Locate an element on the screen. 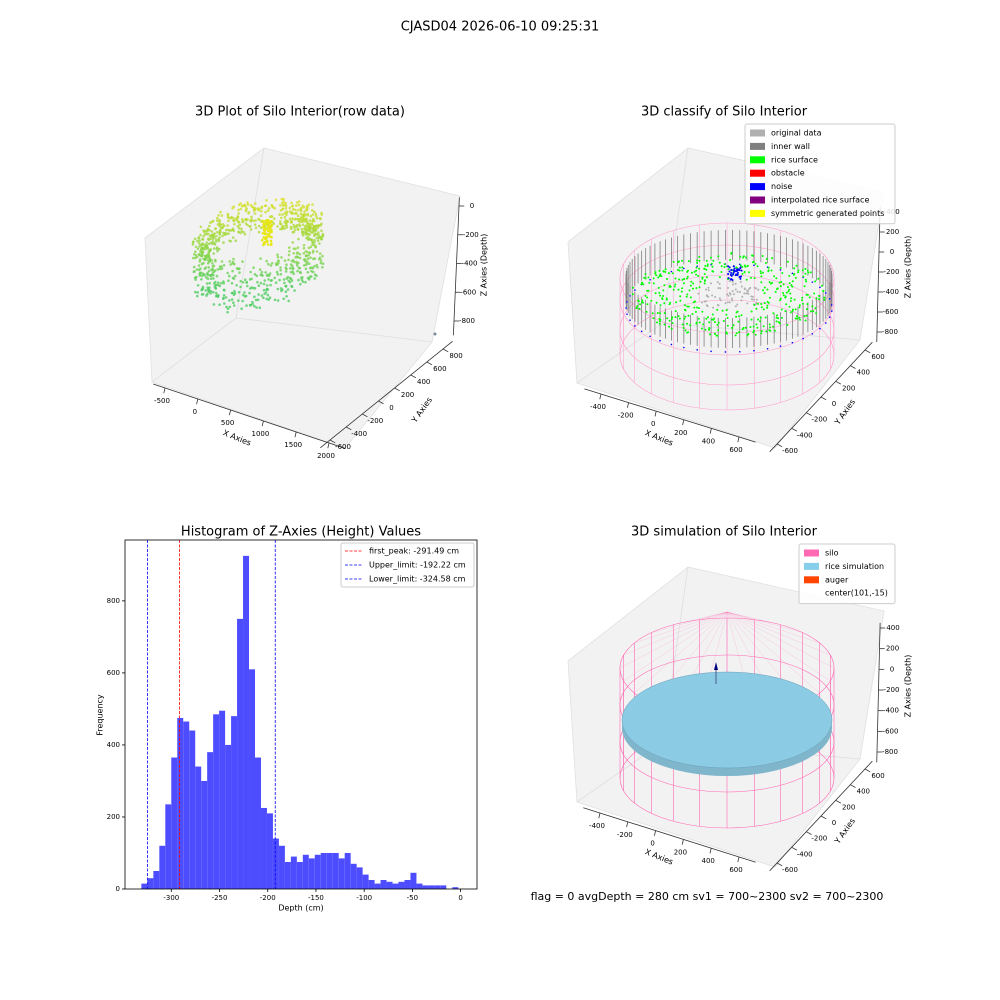  x-tick-label: 0 is located at coordinates (460, 898).